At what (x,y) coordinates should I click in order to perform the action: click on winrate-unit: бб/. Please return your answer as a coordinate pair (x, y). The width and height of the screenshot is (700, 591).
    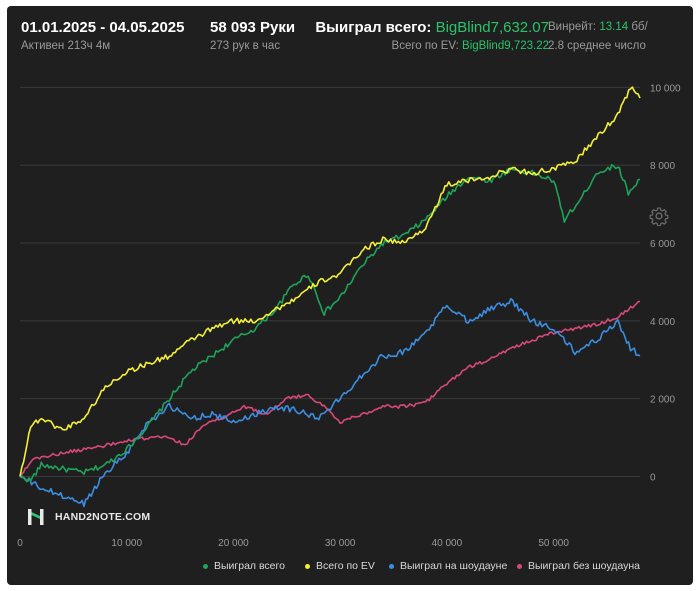
    Looking at the image, I should click on (639, 27).